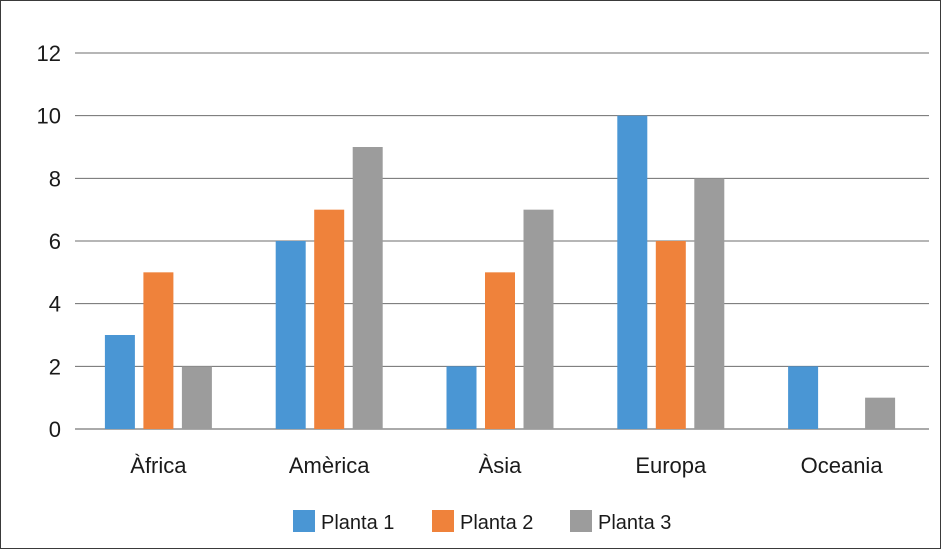 This screenshot has width=941, height=550. I want to click on x-category-label: Àsia, so click(501, 465).